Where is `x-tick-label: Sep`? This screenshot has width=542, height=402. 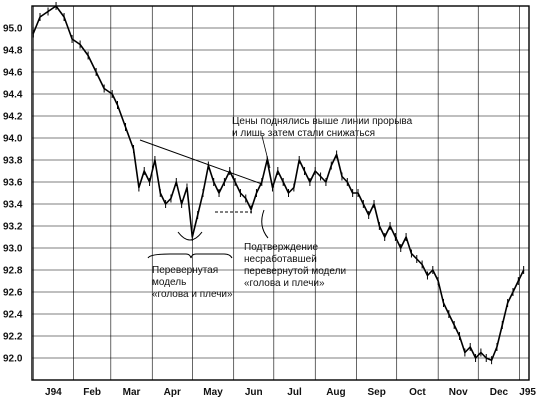
x-tick-label: Sep is located at coordinates (377, 392).